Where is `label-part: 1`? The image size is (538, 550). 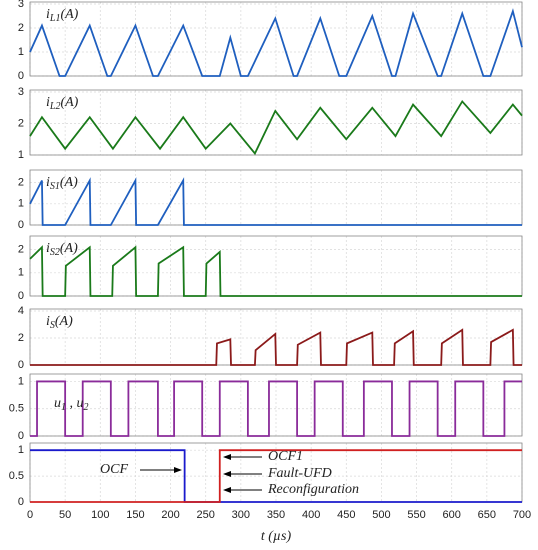
label-part: 1 is located at coordinates (63, 407).